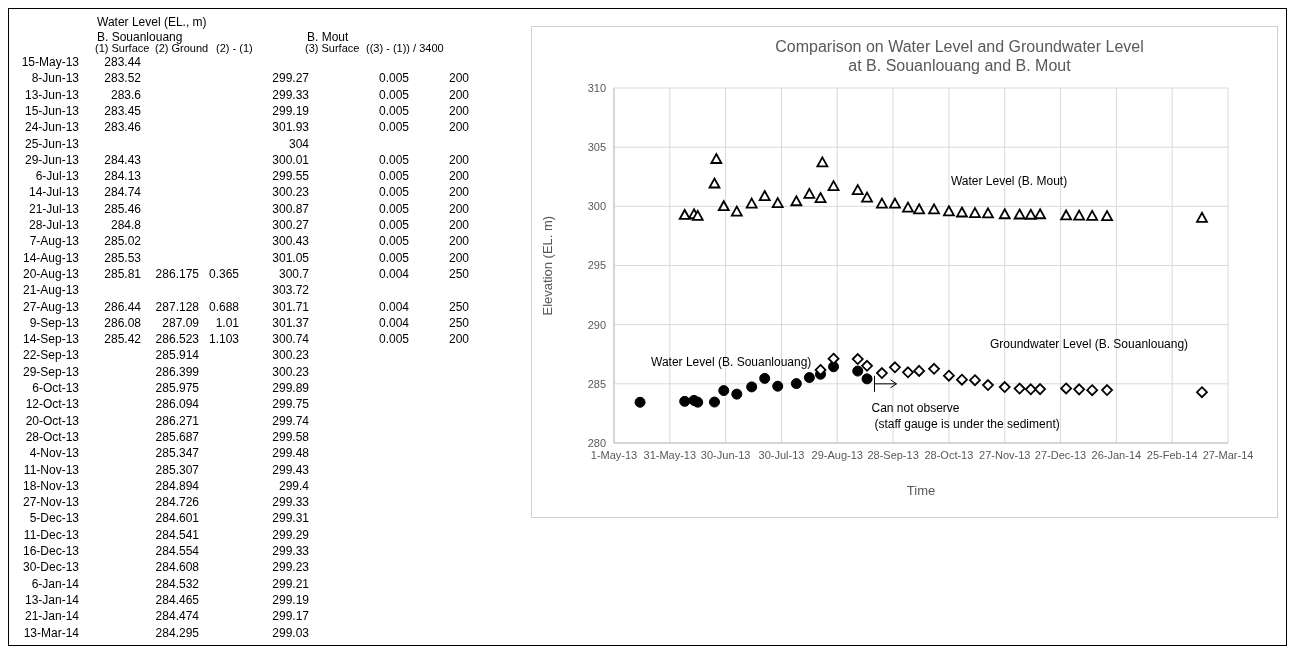 Image resolution: width=1295 pixels, height=654 pixels. What do you see at coordinates (290, 616) in the screenshot?
I see `data-label: 299.17` at bounding box center [290, 616].